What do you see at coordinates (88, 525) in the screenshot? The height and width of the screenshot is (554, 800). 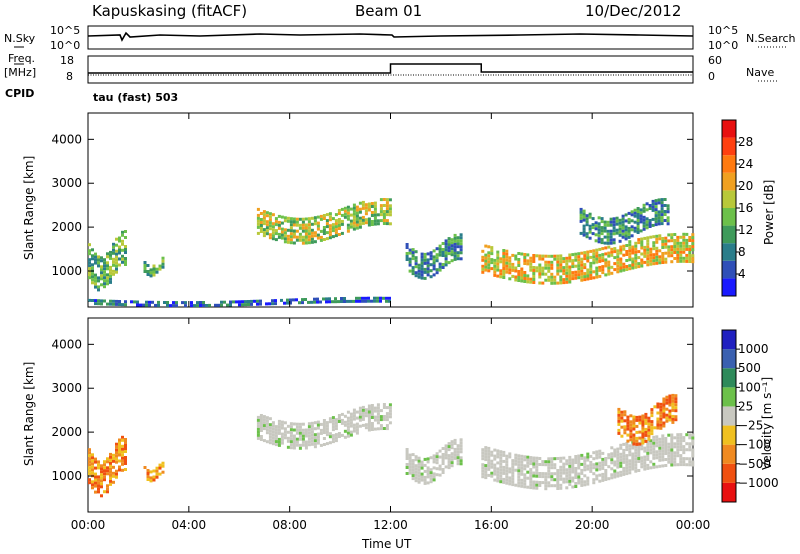 I see `xtick-label: 00:00` at bounding box center [88, 525].